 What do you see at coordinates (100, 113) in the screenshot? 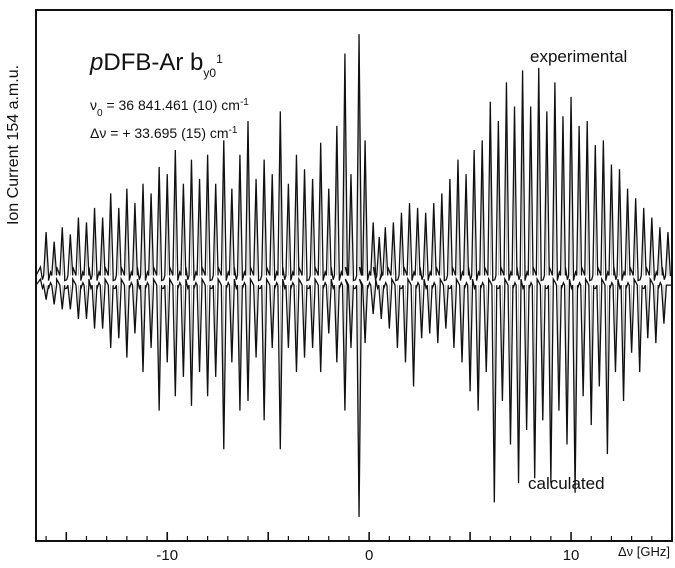
I see `annotation-origin-subscript: 0` at bounding box center [100, 113].